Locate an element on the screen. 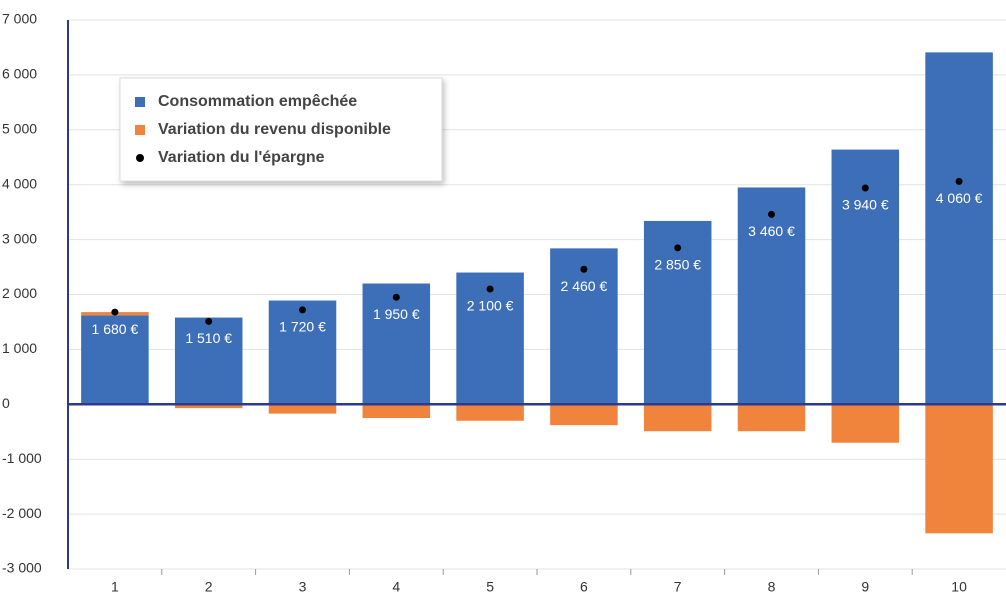 The image size is (1006, 596). x-tick-label: 8 is located at coordinates (772, 587).